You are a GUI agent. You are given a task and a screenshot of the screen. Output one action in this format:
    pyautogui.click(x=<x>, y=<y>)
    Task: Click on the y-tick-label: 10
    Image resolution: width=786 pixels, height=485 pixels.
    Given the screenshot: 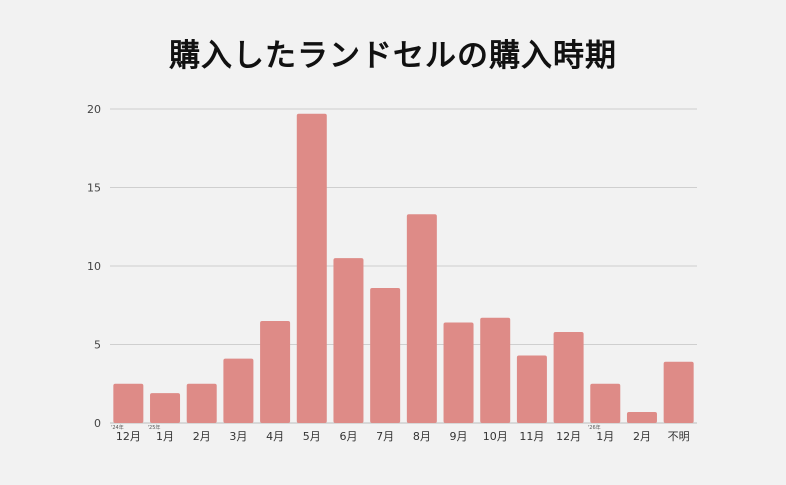 What is the action you would take?
    pyautogui.click(x=94, y=266)
    